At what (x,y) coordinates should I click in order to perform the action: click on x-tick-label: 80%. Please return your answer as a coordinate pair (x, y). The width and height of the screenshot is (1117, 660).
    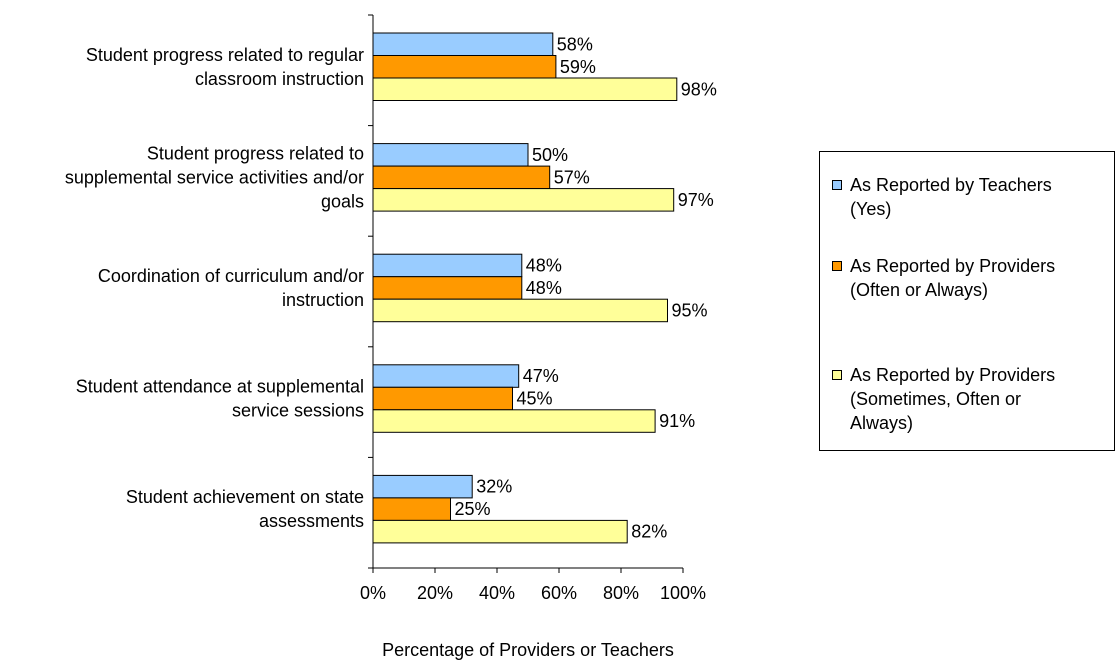
    Looking at the image, I should click on (621, 593).